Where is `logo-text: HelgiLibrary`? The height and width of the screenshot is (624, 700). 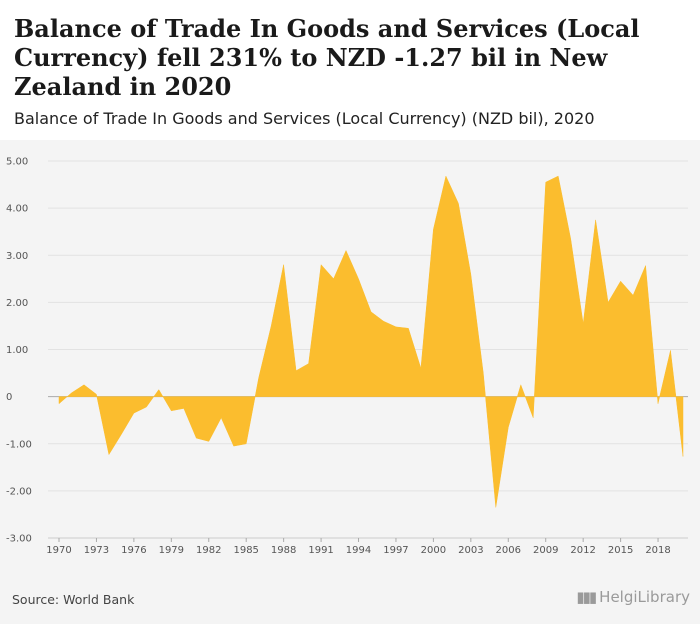 logo-text: HelgiLibrary is located at coordinates (644, 597).